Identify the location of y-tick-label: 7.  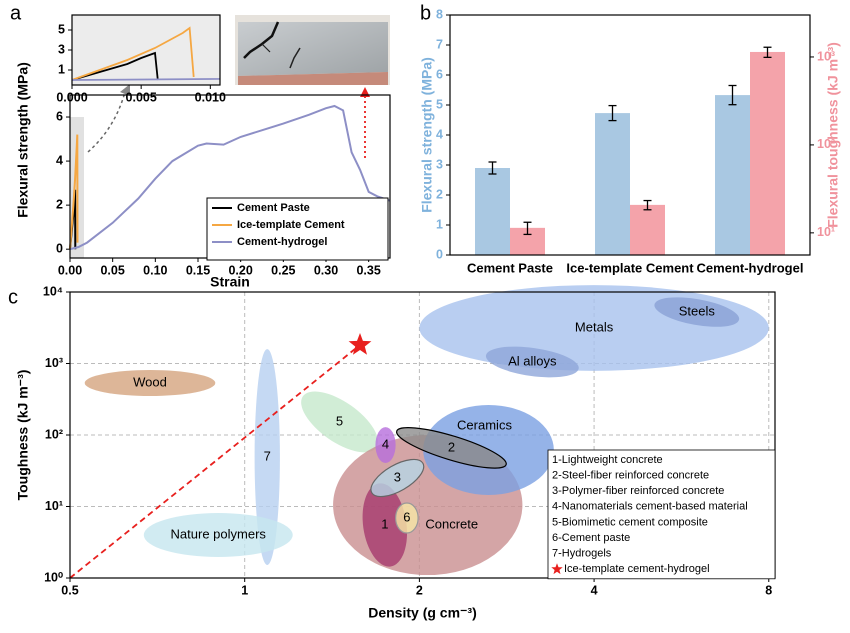
(439, 44).